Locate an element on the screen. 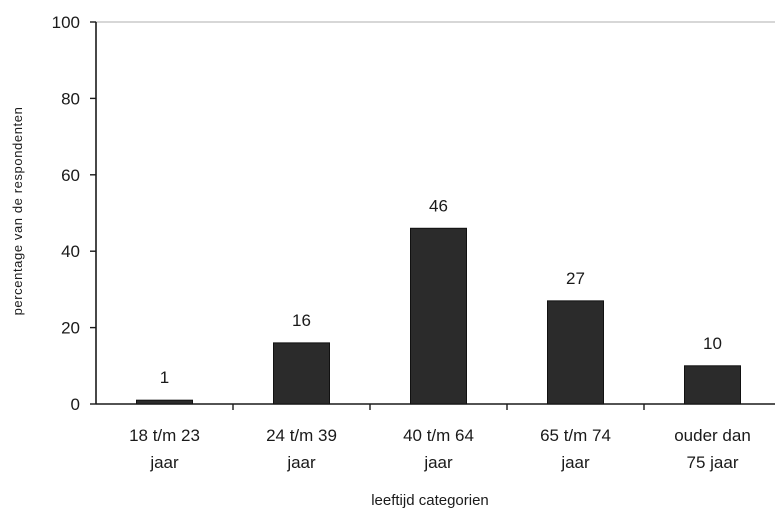 The width and height of the screenshot is (775, 515). data-label: 1 is located at coordinates (164, 377).